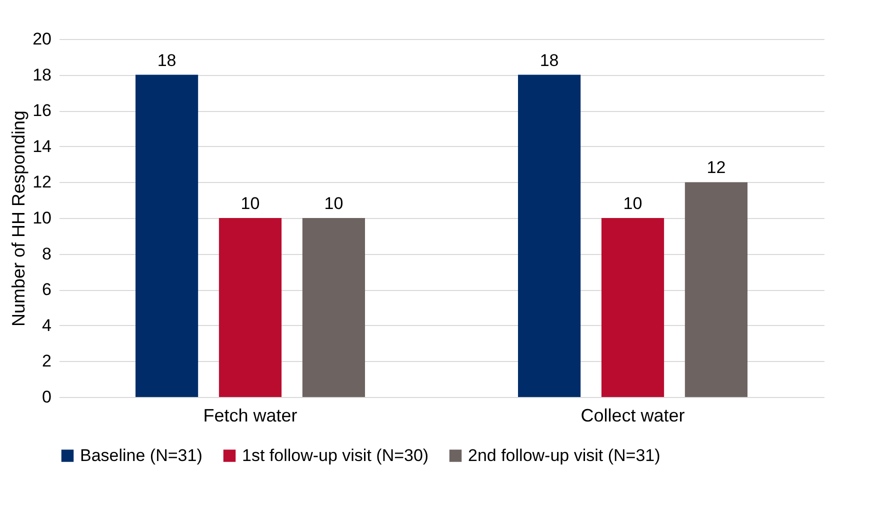 Image resolution: width=885 pixels, height=512 pixels. I want to click on y-tick-label: 6, so click(47, 290).